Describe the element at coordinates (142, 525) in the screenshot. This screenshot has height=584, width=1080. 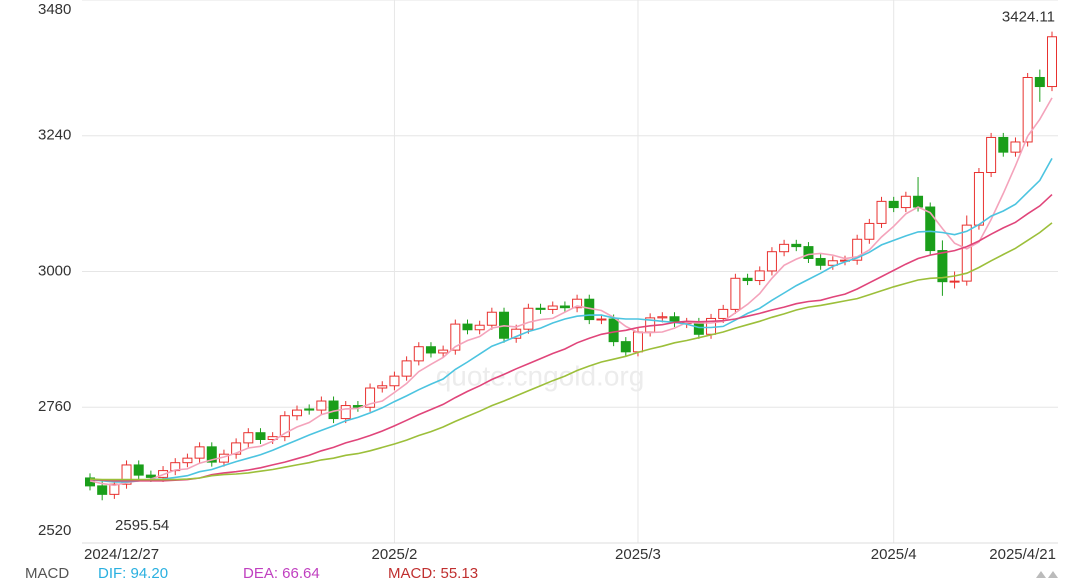
I see `min-label: 2595.54` at that location.